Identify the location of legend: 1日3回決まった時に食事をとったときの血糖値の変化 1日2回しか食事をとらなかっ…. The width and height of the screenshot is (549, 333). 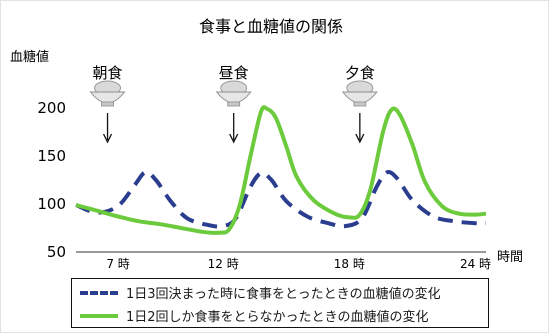
(280, 303).